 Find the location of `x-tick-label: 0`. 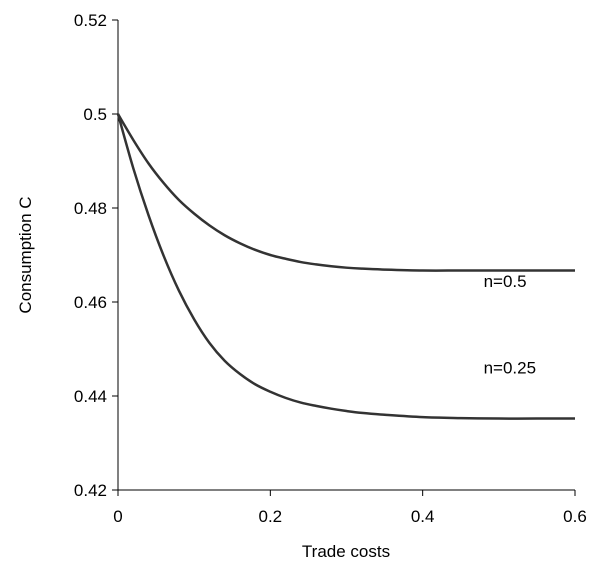

x-tick-label: 0 is located at coordinates (117, 516).